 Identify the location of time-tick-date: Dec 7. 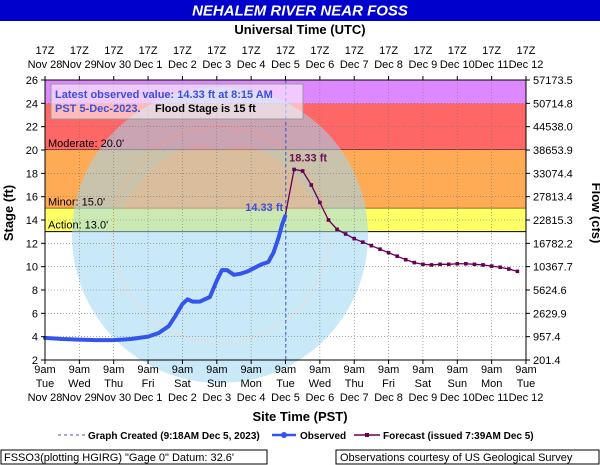
(354, 398).